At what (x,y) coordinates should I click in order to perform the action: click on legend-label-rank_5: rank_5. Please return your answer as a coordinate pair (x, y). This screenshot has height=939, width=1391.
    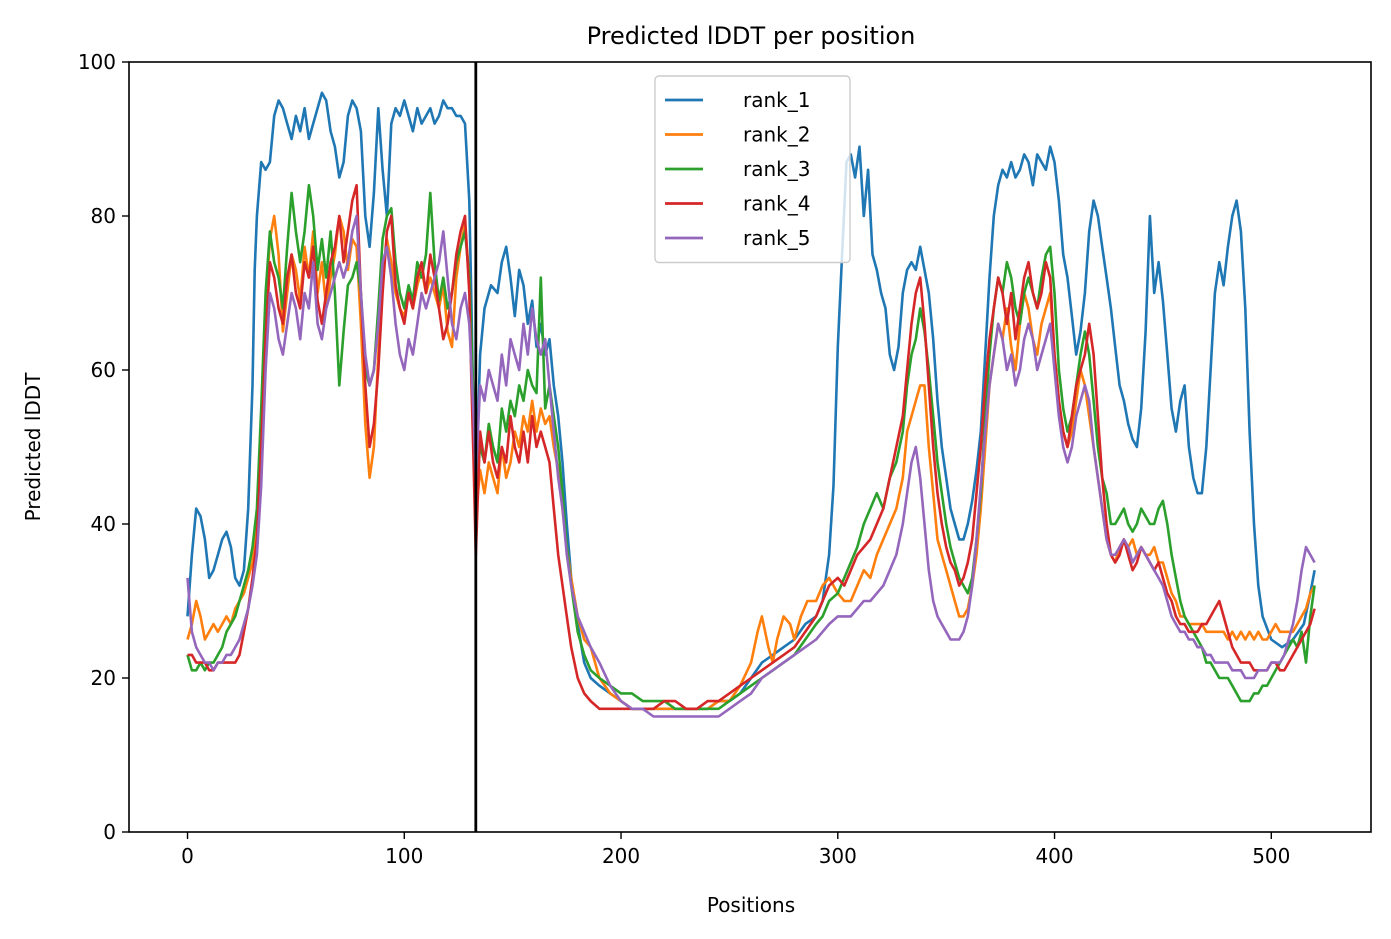
    Looking at the image, I should click on (776, 238).